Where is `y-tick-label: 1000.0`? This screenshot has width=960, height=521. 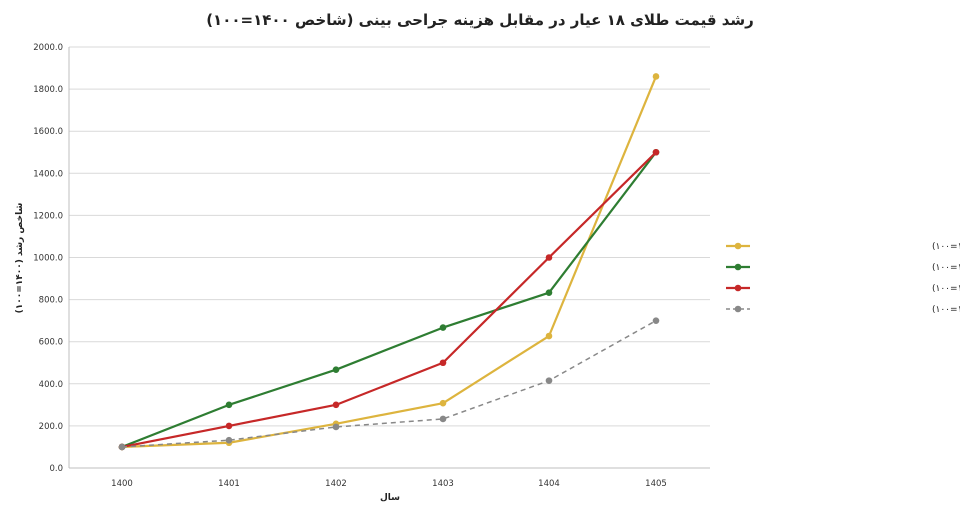
y-tick-label: 1000.0 is located at coordinates (48, 259).